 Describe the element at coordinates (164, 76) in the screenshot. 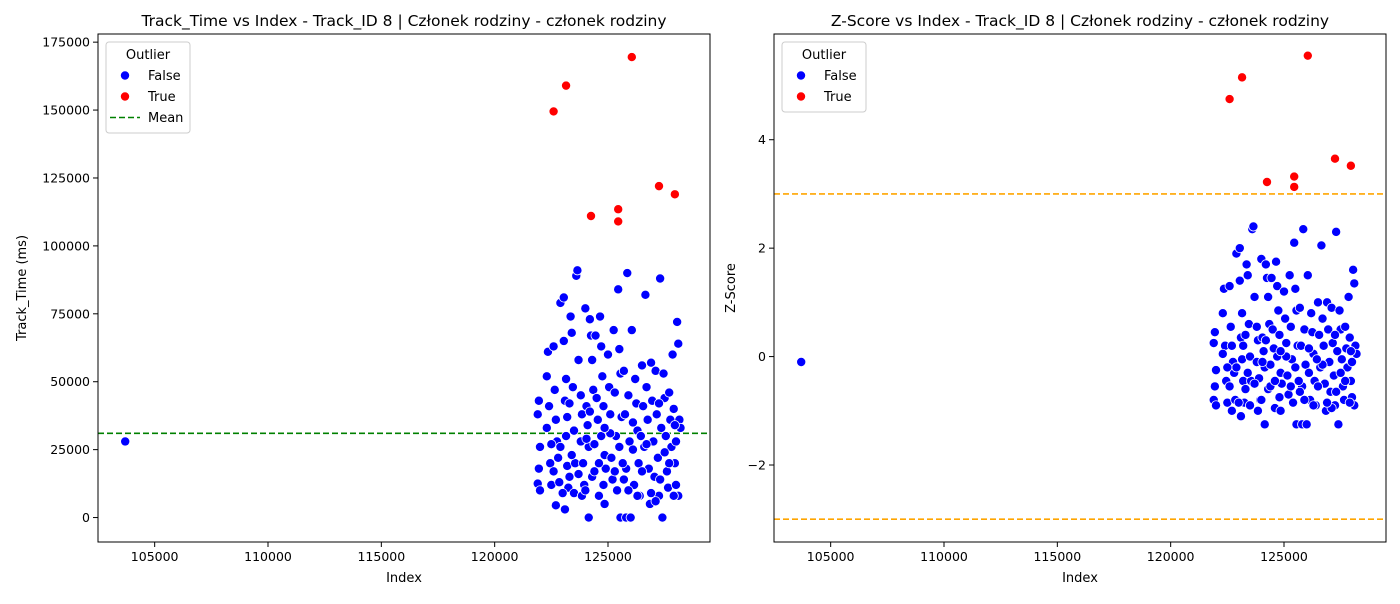

I see `left-legend-label-false: False` at that location.